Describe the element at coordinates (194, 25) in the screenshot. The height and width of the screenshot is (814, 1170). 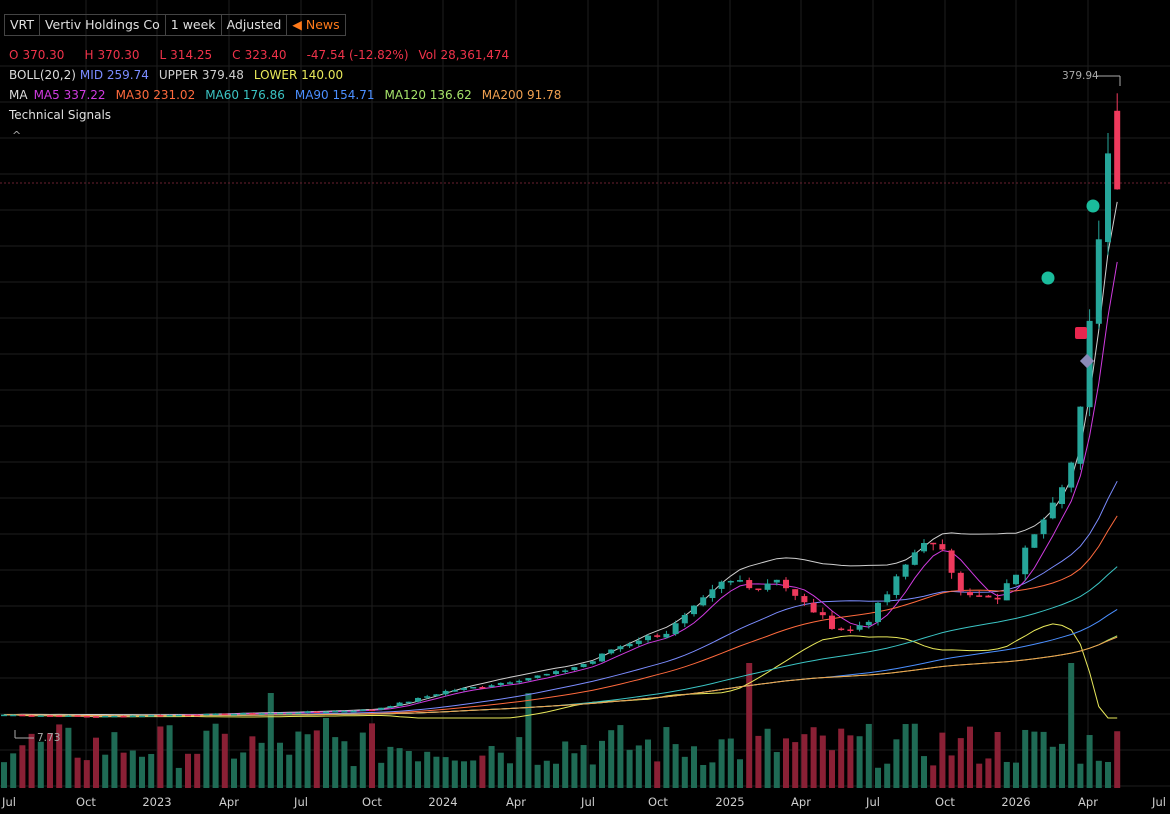
I see `interval-tab: 1 week` at that location.